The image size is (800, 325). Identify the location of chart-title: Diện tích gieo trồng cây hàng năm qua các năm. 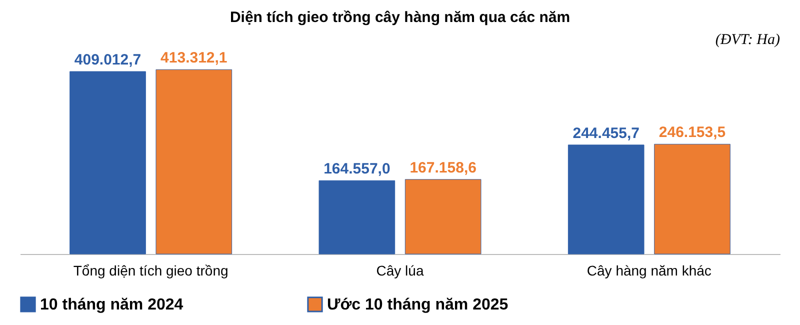
(400, 17).